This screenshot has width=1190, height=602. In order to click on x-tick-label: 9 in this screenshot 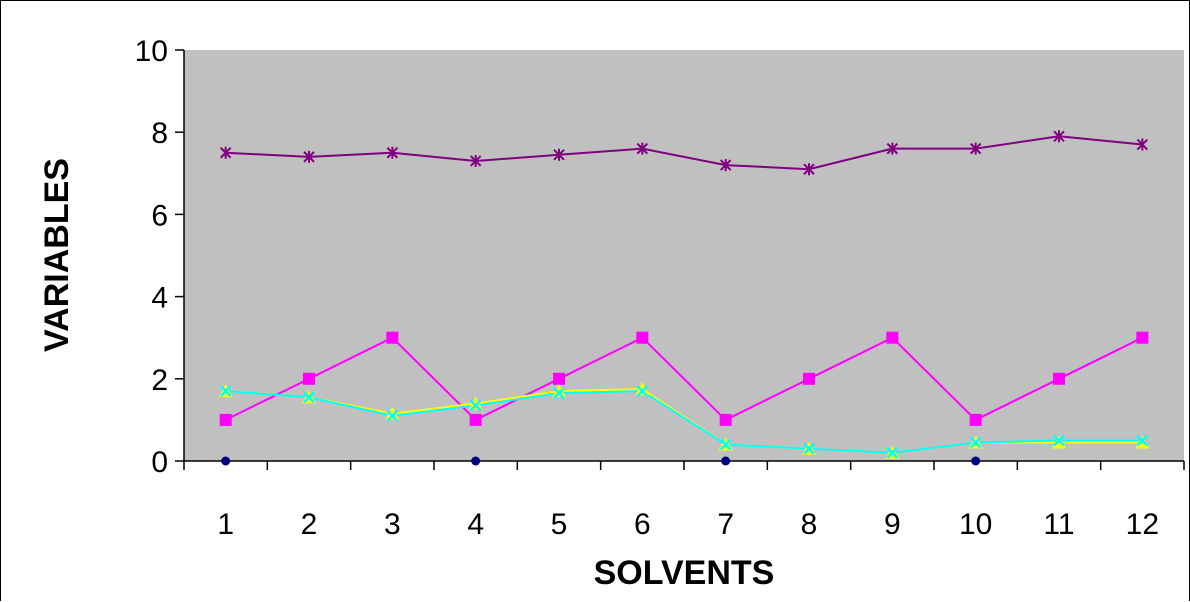, I will do `click(892, 524)`.